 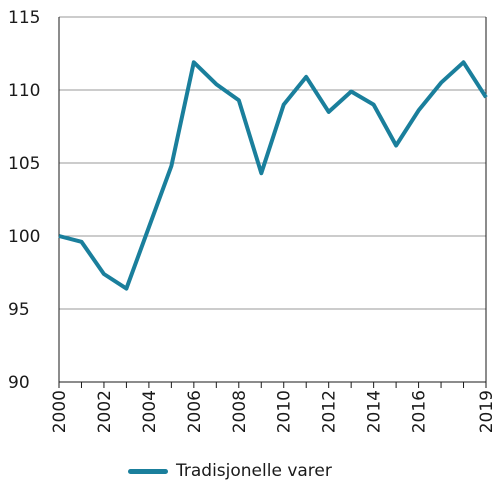 I want to click on legend-swatch, so click(x=148, y=471).